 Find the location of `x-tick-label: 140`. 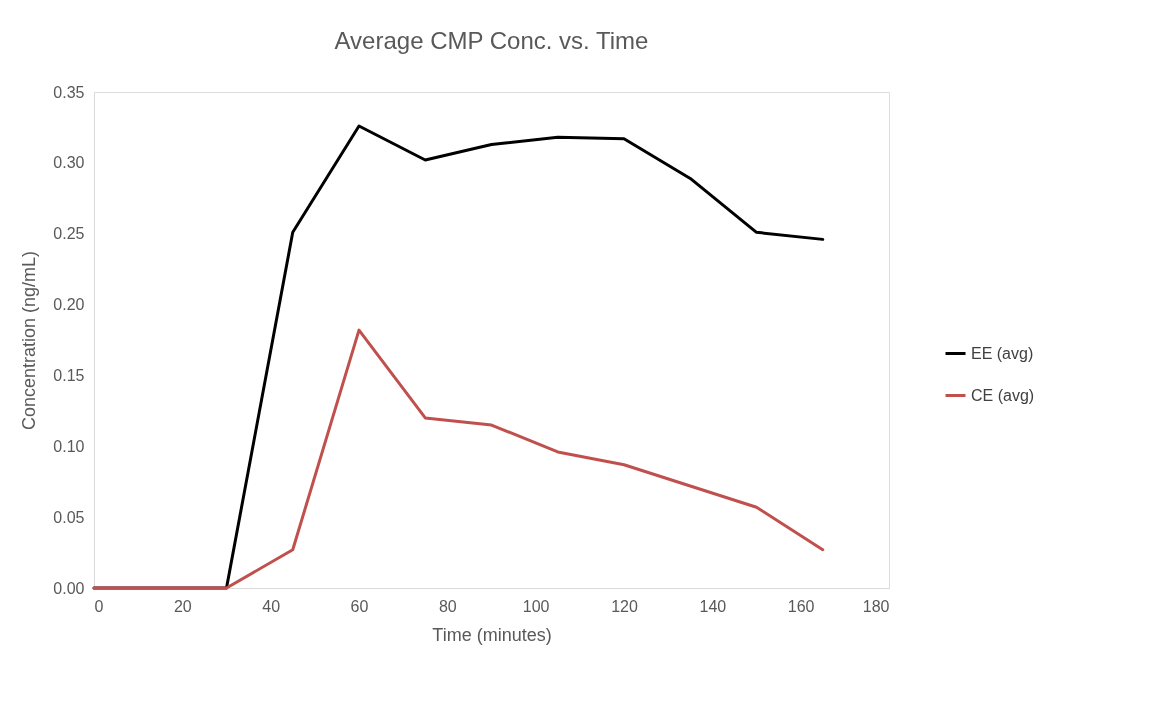

x-tick-label: 140 is located at coordinates (713, 606).